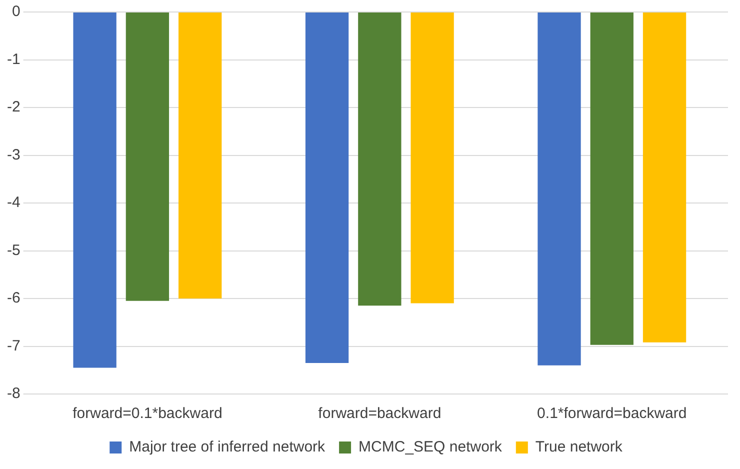 This screenshot has width=740, height=469. What do you see at coordinates (13, 155) in the screenshot?
I see `y-tick-label: -3` at bounding box center [13, 155].